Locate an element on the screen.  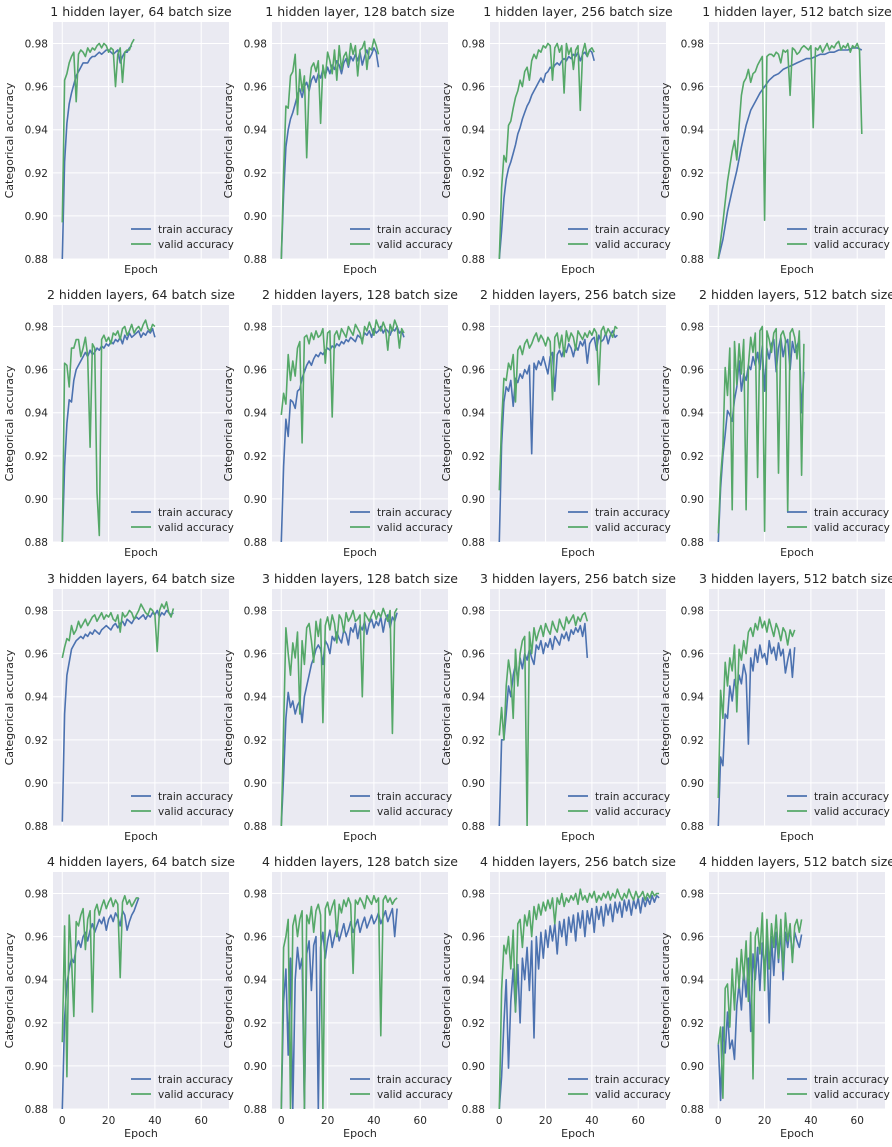
subplot-title: 2 hidden layers, 64 batch size is located at coordinates (141, 294).